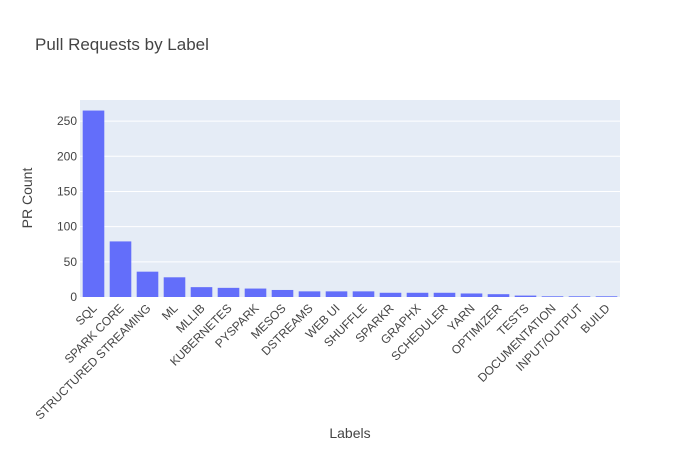 The width and height of the screenshot is (700, 450). What do you see at coordinates (595, 318) in the screenshot?
I see `x-tick-label: BUILD` at bounding box center [595, 318].